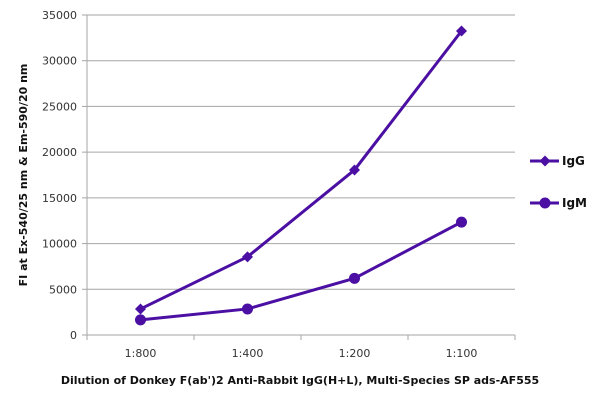 Image resolution: width=600 pixels, height=403 pixels. I want to click on y-tick-label: 35000, so click(59, 15).